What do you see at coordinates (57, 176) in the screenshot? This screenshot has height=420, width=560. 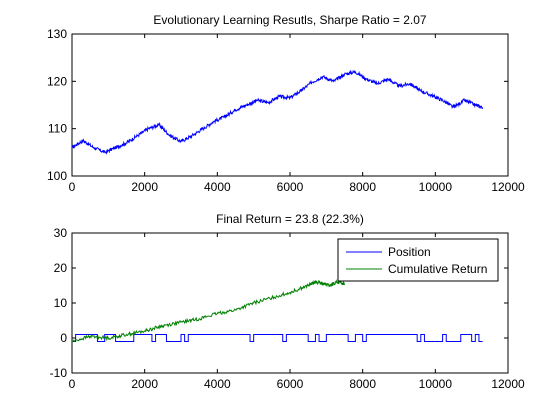 I see `y-tick-label: 100` at bounding box center [57, 176].